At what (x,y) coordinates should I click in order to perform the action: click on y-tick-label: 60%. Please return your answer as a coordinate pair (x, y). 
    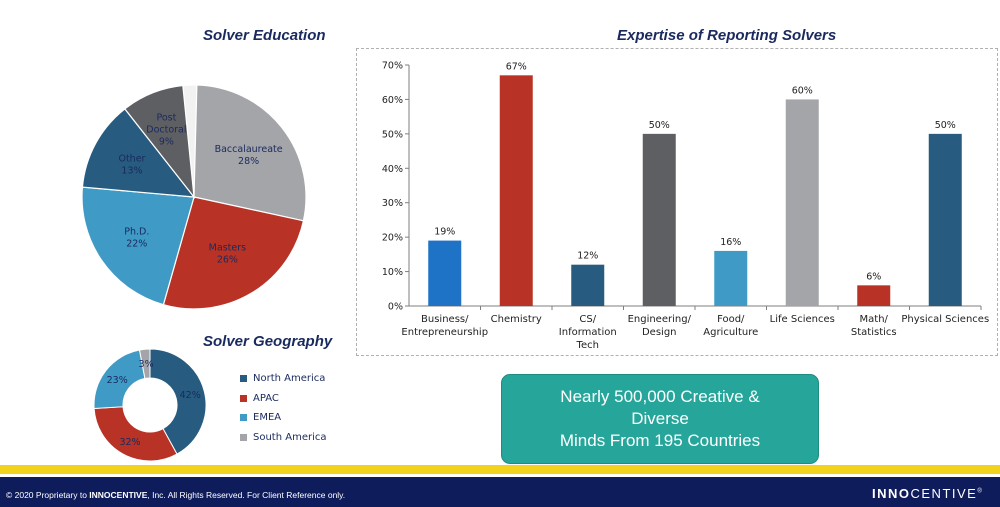
    Looking at the image, I should click on (392, 100).